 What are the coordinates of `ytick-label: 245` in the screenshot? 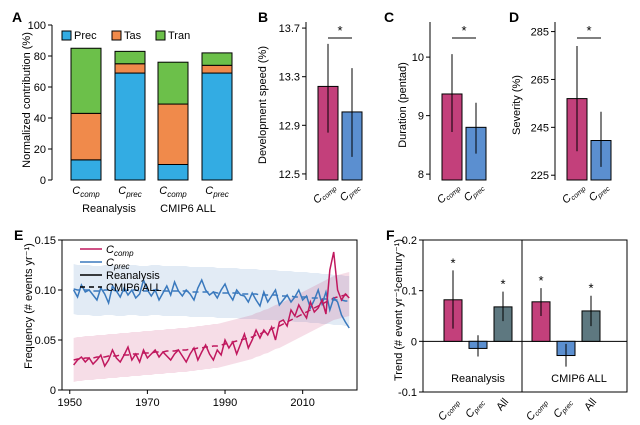 It's located at (540, 128).